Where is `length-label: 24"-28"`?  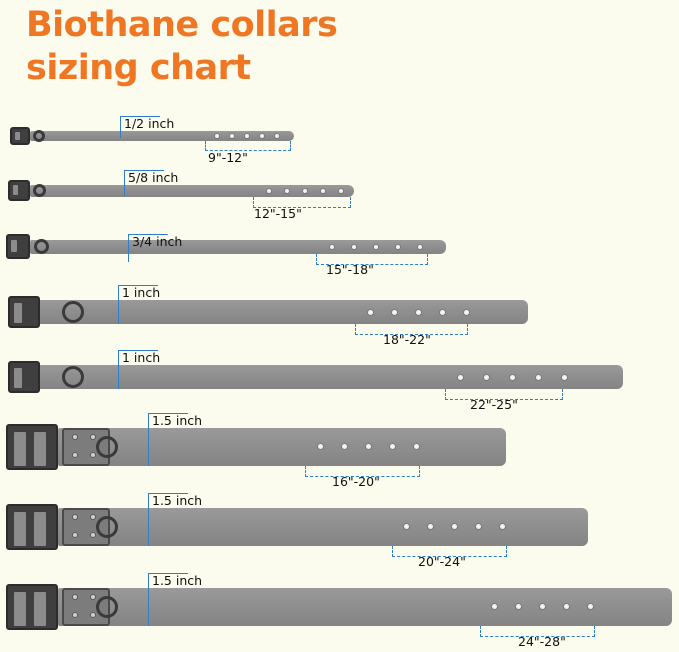
length-label: 24"-28" is located at coordinates (542, 641).